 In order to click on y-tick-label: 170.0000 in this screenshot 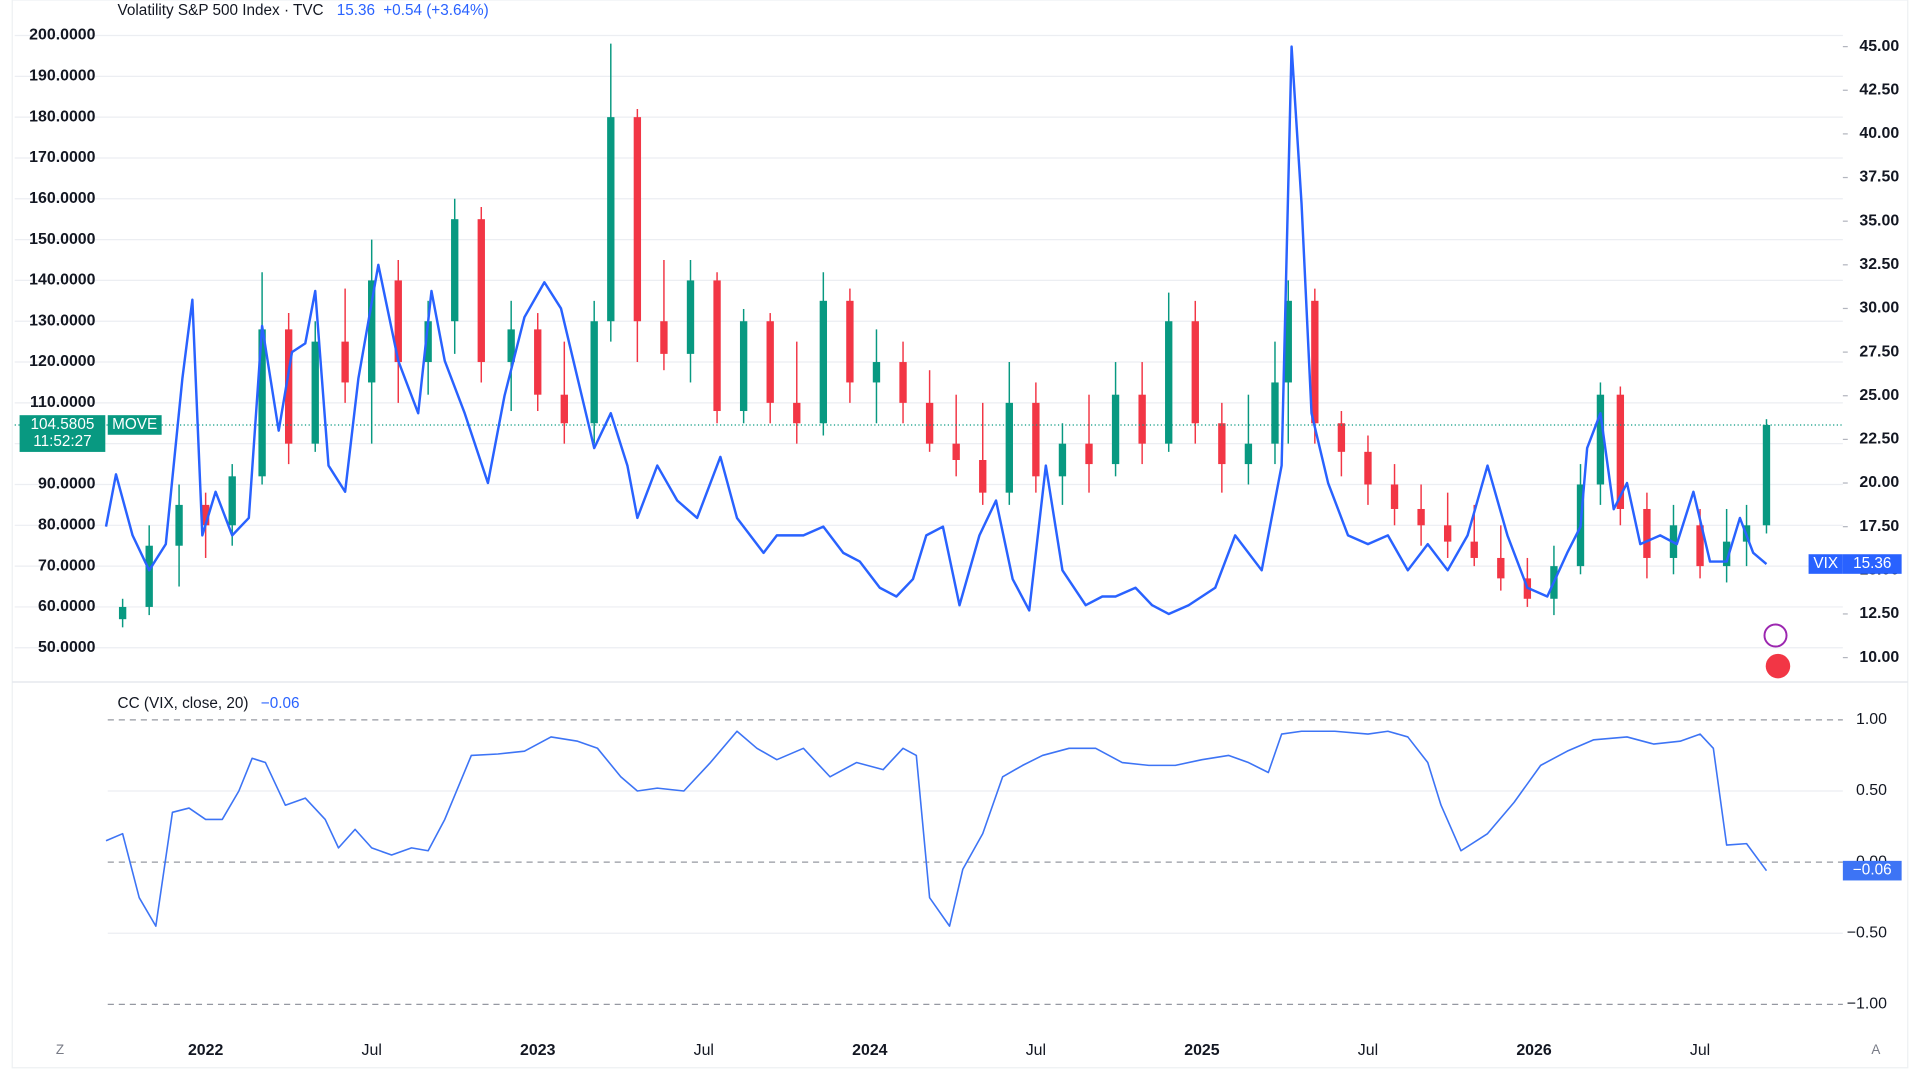, I will do `click(62, 157)`.